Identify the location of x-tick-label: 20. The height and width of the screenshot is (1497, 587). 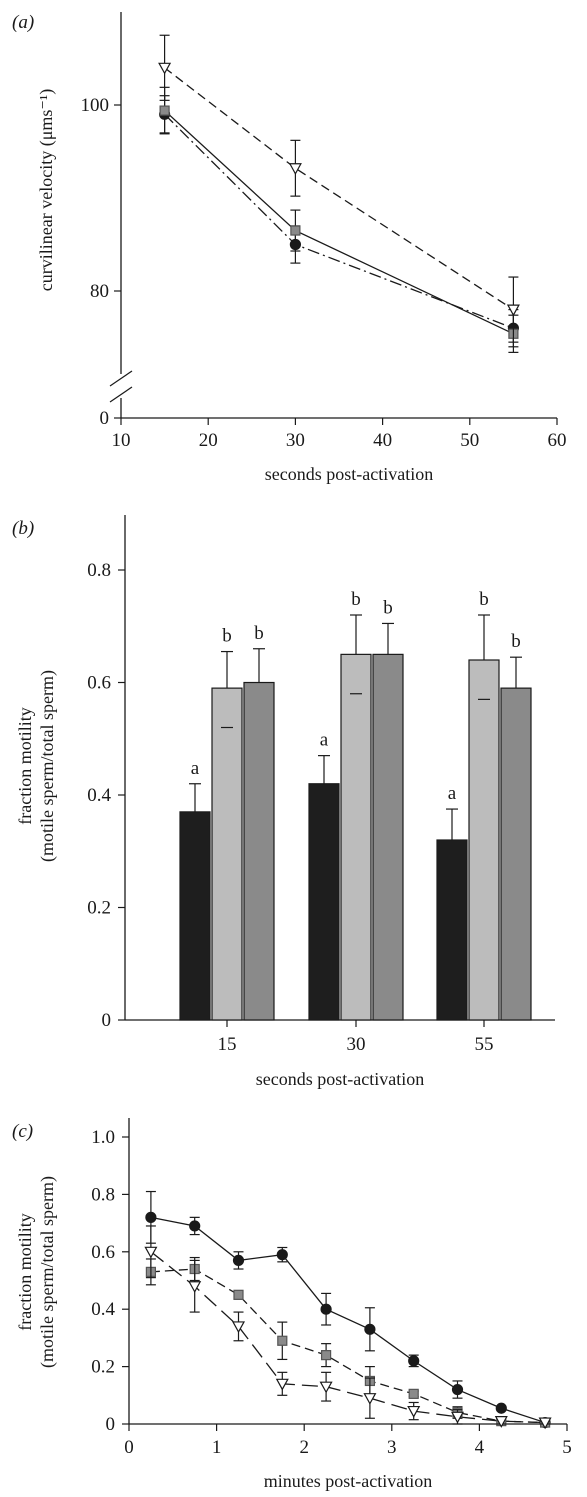
(208, 440).